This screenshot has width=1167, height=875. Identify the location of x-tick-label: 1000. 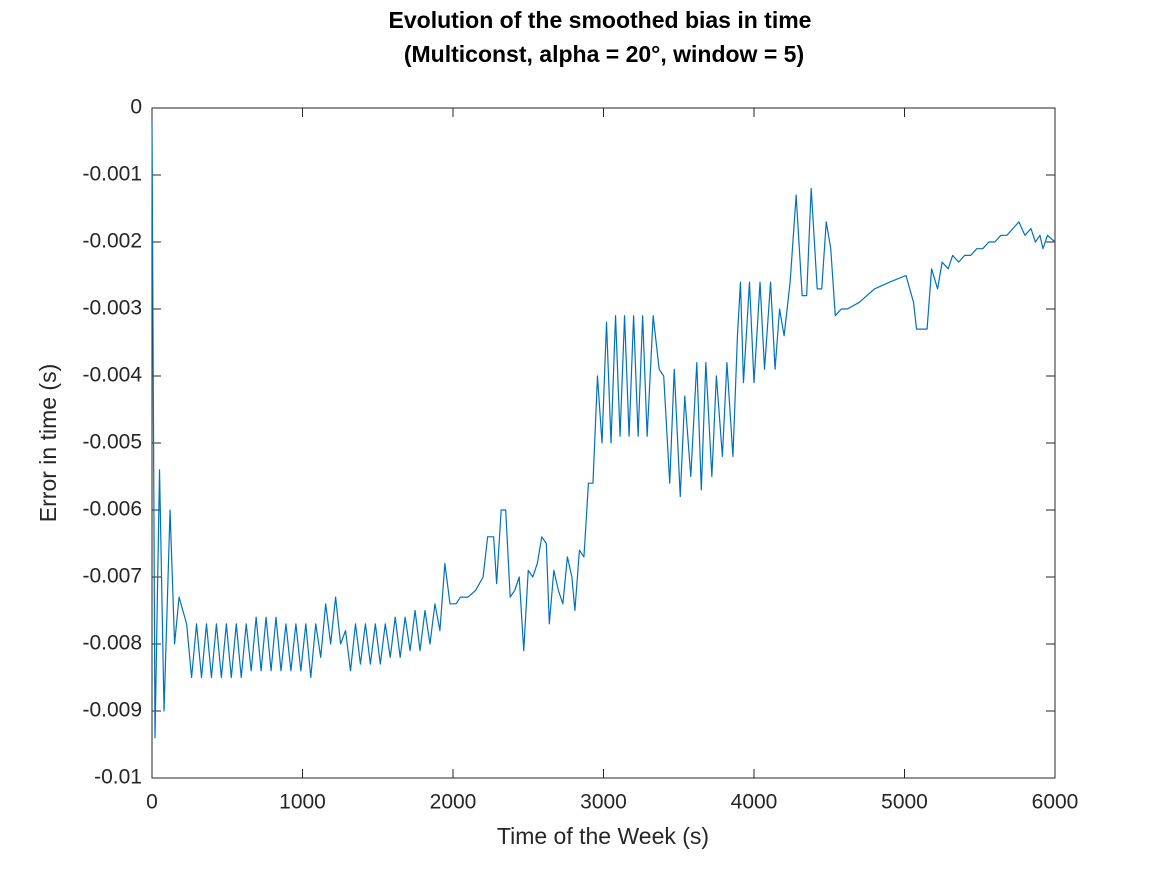
(302, 802).